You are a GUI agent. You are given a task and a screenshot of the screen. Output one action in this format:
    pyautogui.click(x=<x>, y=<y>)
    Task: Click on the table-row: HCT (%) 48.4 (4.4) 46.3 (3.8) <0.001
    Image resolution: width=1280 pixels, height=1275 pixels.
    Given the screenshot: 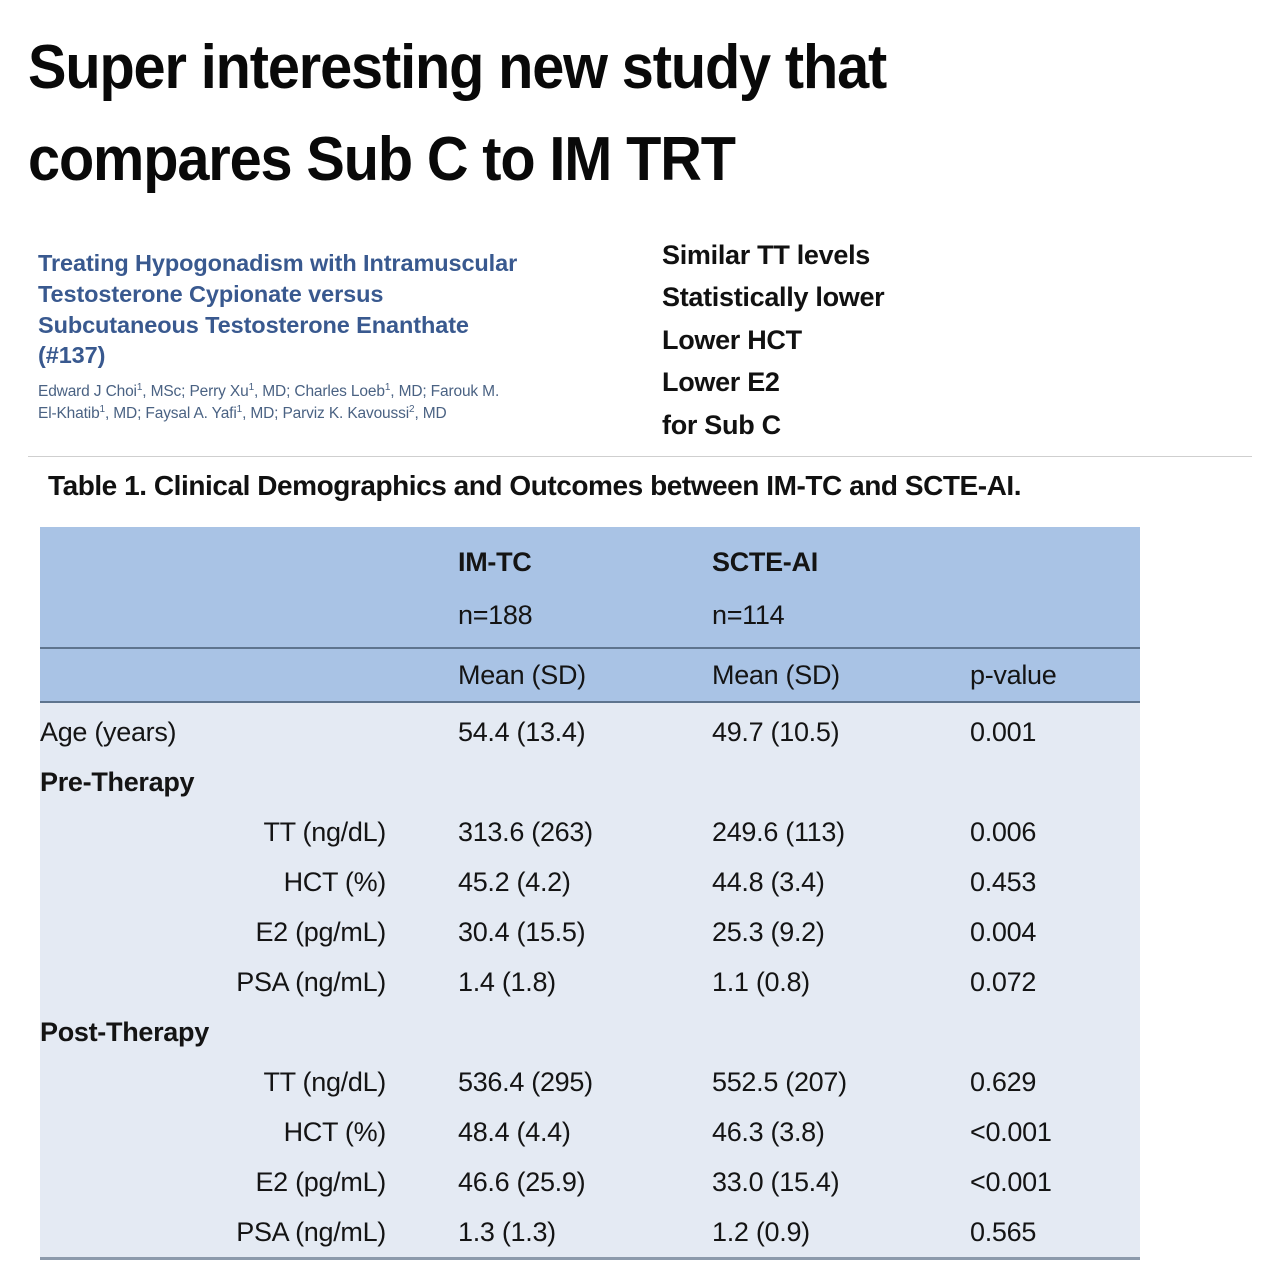 What is the action you would take?
    pyautogui.click(x=590, y=1132)
    